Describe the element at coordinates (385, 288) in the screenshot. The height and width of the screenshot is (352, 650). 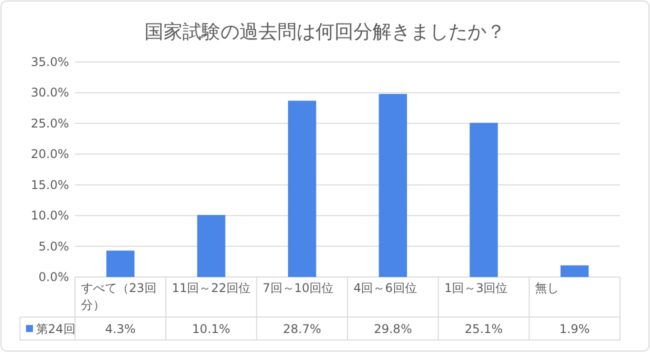
I see `x-tick-label: 4回～6回位` at that location.